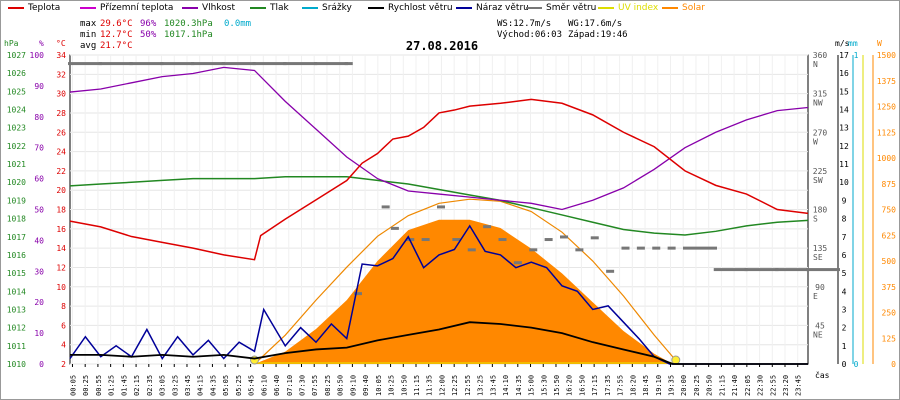 Image resolution: width=900 pixels, height=400 pixels. Describe the element at coordinates (163, 385) in the screenshot. I see `time-tick-label: 03:05` at that location.